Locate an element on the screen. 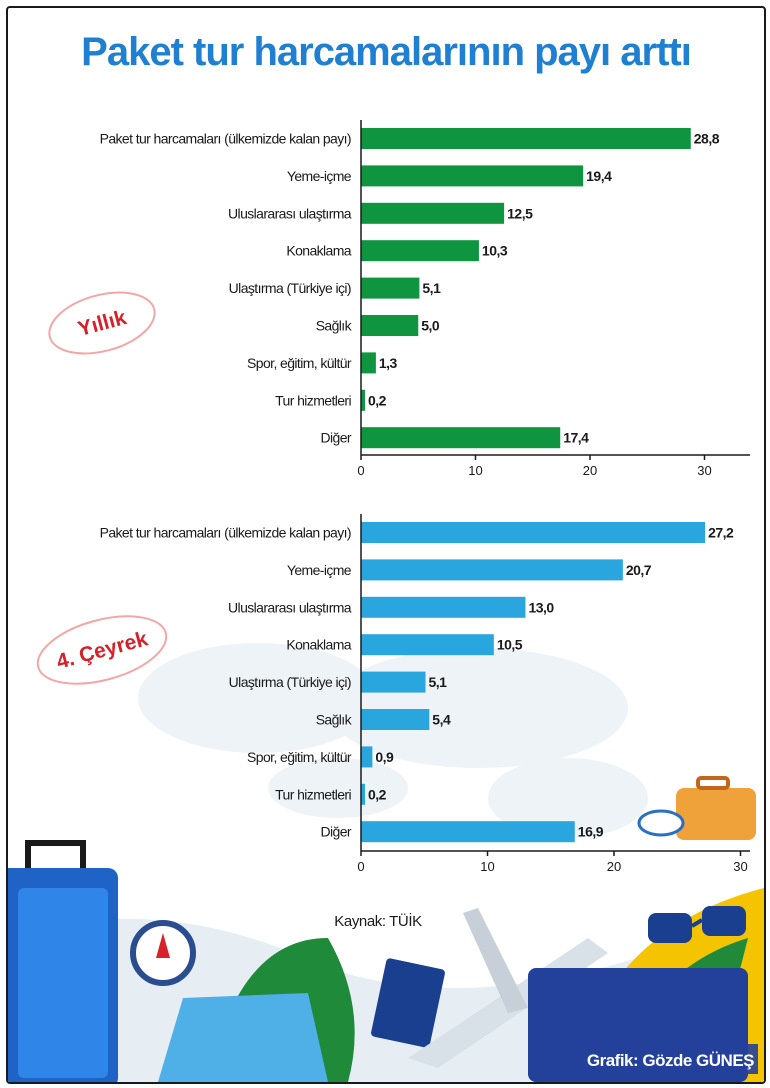 The width and height of the screenshot is (770, 1088). annual-value-label: 17,4 is located at coordinates (576, 438).